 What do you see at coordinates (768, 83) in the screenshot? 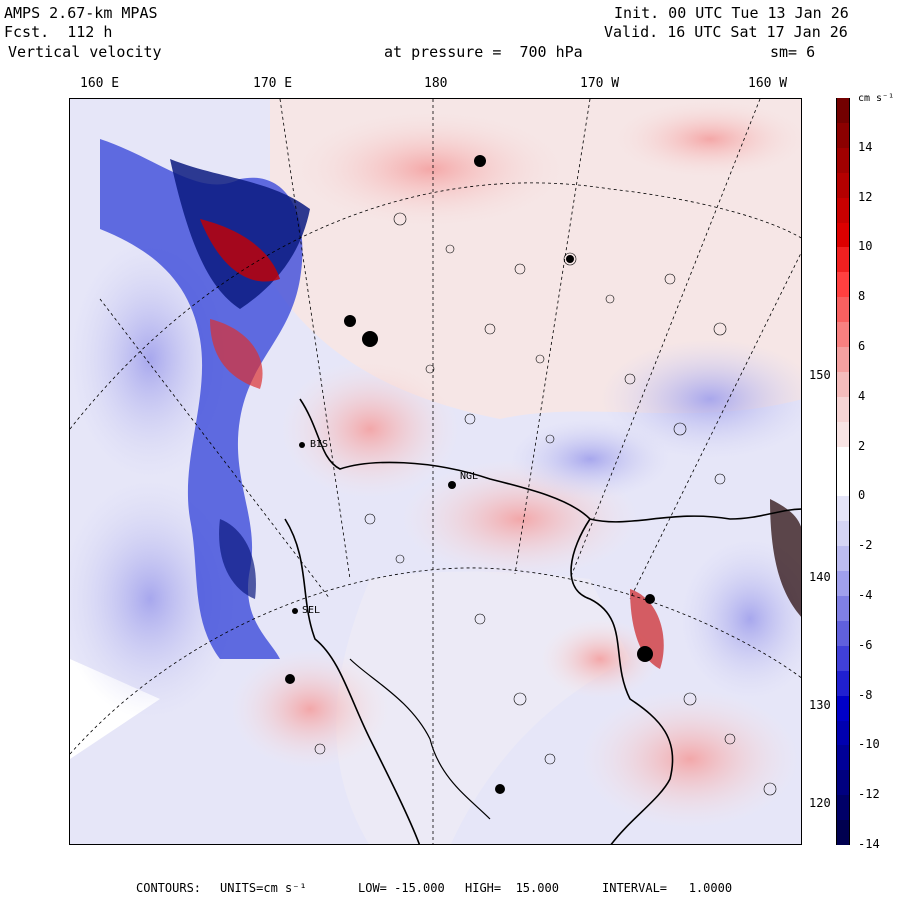
I see `lon-label-160w: 160 W` at bounding box center [768, 83].